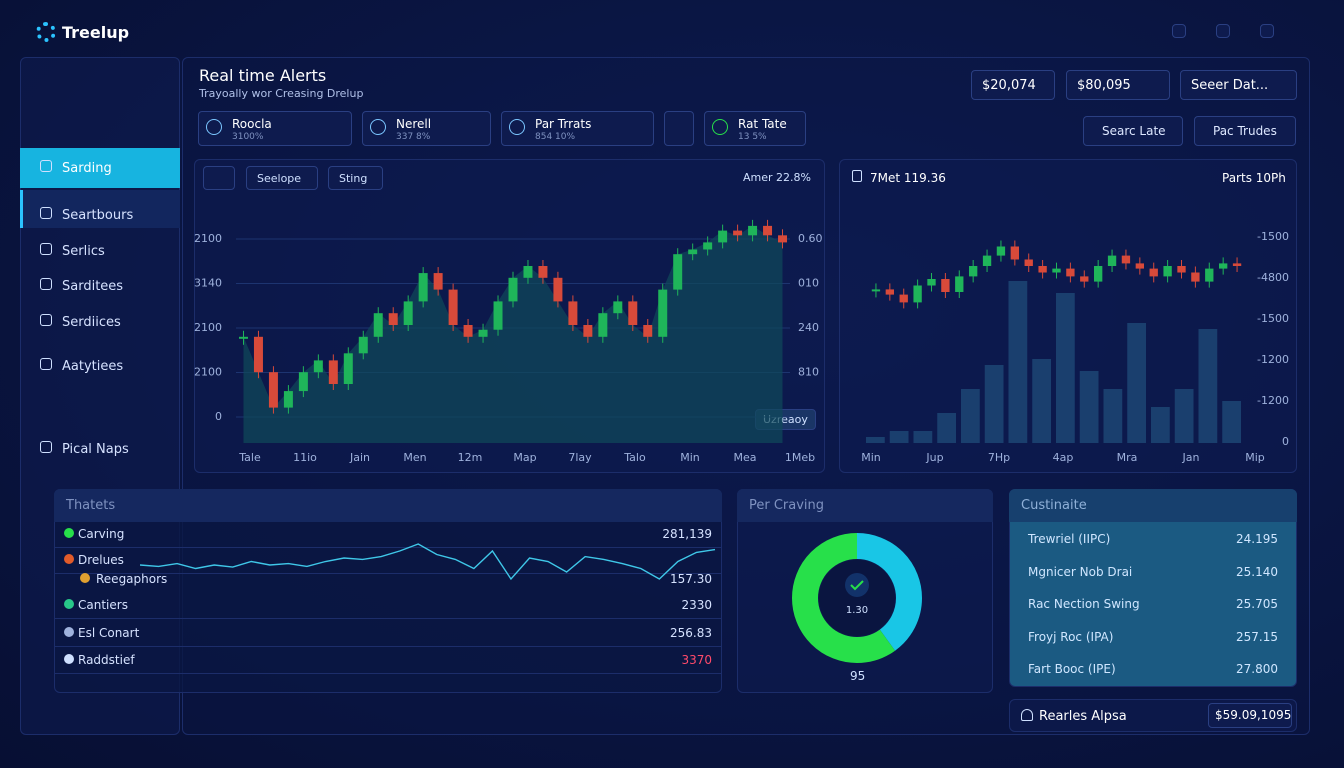 The width and height of the screenshot is (1344, 768). I want to click on sidebar-item: Seartbours, so click(98, 215).